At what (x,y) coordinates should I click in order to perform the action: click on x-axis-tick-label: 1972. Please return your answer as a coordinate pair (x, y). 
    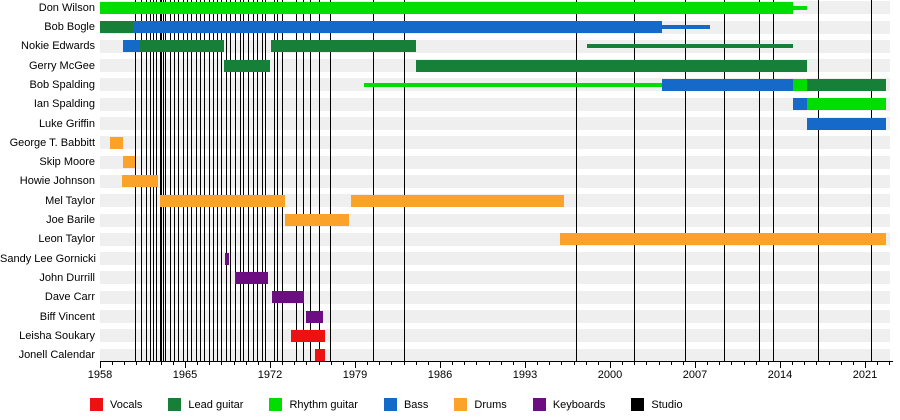
    Looking at the image, I should click on (270, 375).